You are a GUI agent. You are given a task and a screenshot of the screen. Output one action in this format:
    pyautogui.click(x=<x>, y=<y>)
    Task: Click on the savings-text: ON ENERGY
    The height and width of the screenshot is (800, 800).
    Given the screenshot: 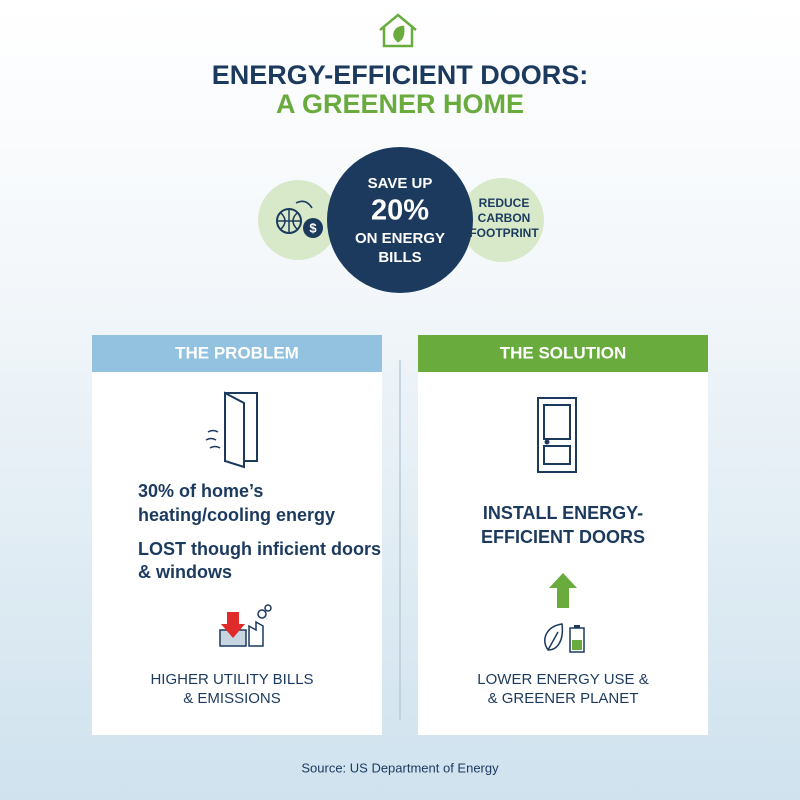 What is the action you would take?
    pyautogui.click(x=400, y=238)
    